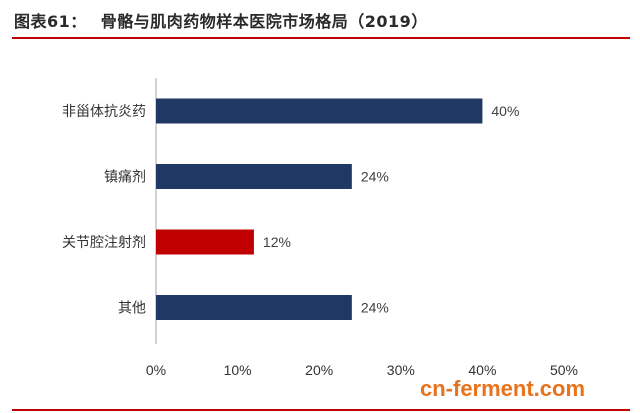 The height and width of the screenshot is (413, 640). Describe the element at coordinates (564, 370) in the screenshot. I see `x-tick-label: 50%` at that location.